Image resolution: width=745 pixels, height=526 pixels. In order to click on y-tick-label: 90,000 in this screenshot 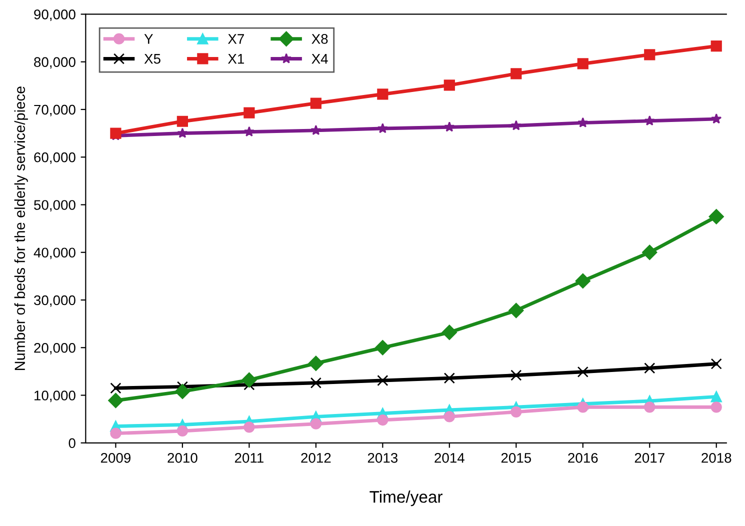, I will do `click(55, 16)`.